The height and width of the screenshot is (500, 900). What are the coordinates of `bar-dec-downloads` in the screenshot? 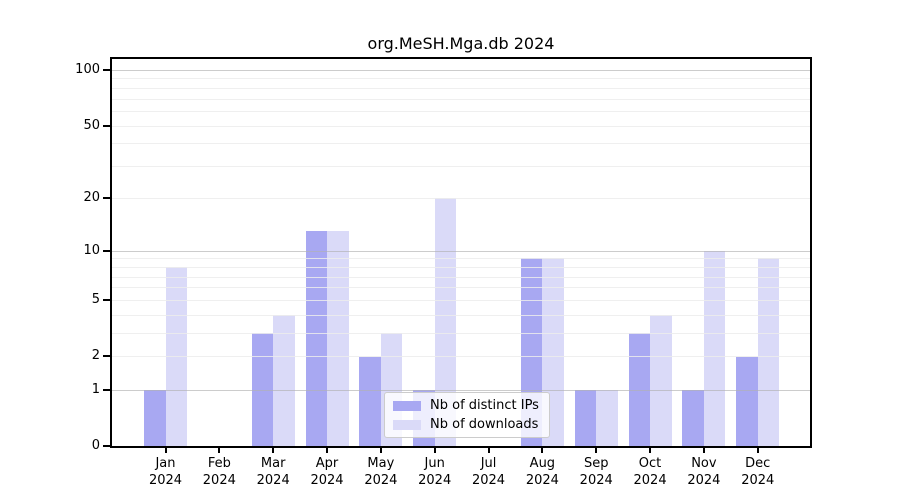 It's located at (768, 352).